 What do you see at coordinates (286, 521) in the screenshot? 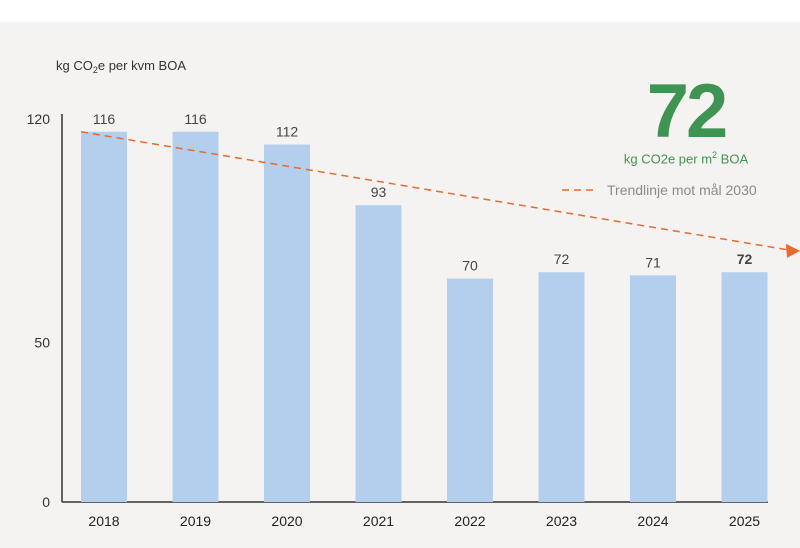
I see `x-tick-label: 2020` at bounding box center [286, 521].